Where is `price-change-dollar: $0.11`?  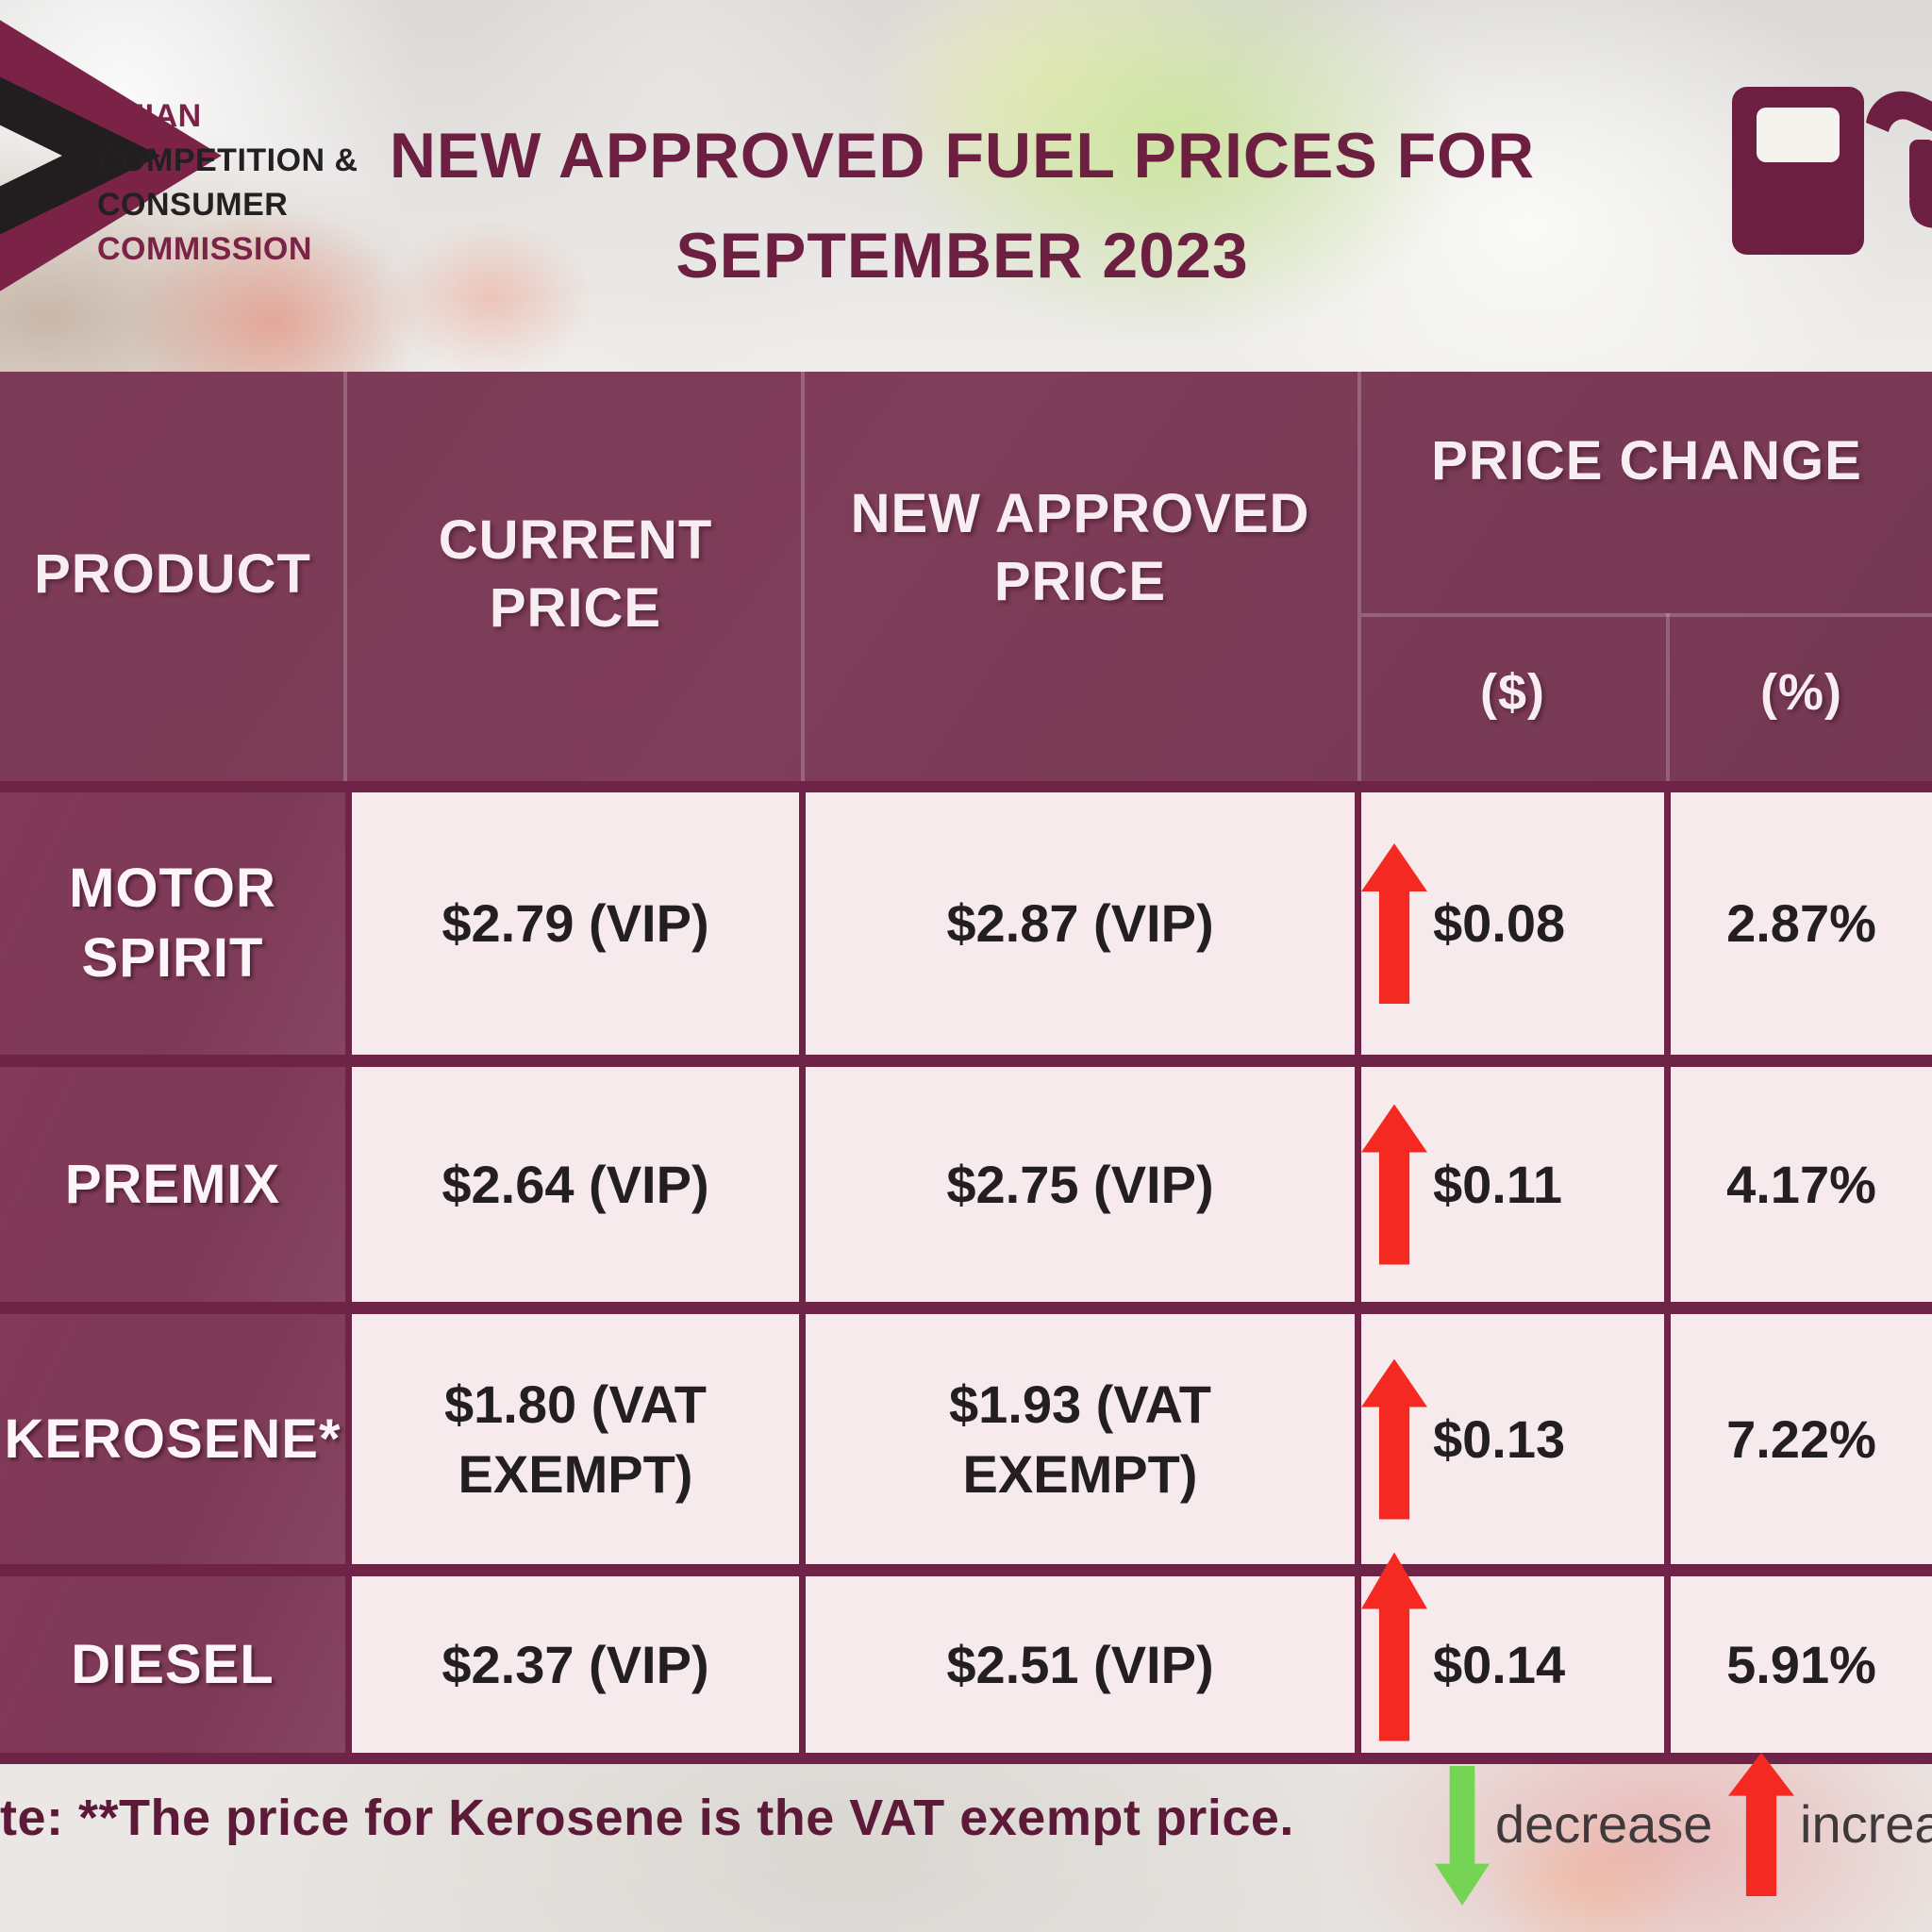
price-change-dollar: $0.11 is located at coordinates (1513, 1184).